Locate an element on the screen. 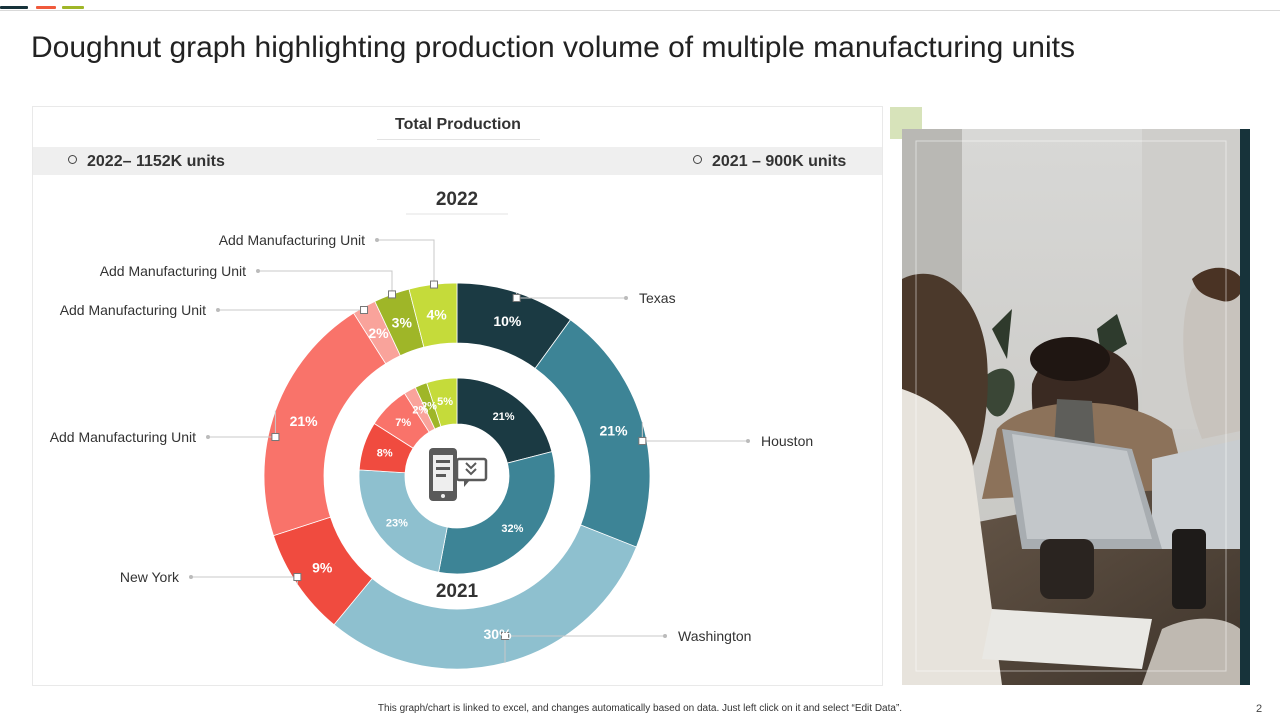  data-label-2021-1: 32% is located at coordinates (512, 529).